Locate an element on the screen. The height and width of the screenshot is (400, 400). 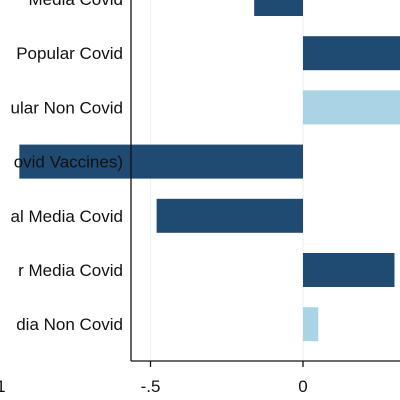
x-axis-ticks: -1-.50.5 is located at coordinates (154, 378).